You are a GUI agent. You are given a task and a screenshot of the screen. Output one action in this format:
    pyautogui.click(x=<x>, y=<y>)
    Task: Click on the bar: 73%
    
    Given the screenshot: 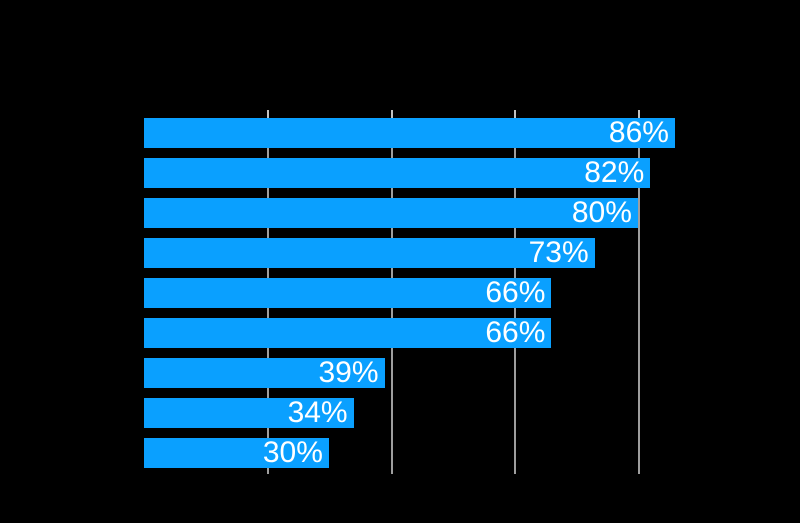 What is the action you would take?
    pyautogui.click(x=369, y=252)
    